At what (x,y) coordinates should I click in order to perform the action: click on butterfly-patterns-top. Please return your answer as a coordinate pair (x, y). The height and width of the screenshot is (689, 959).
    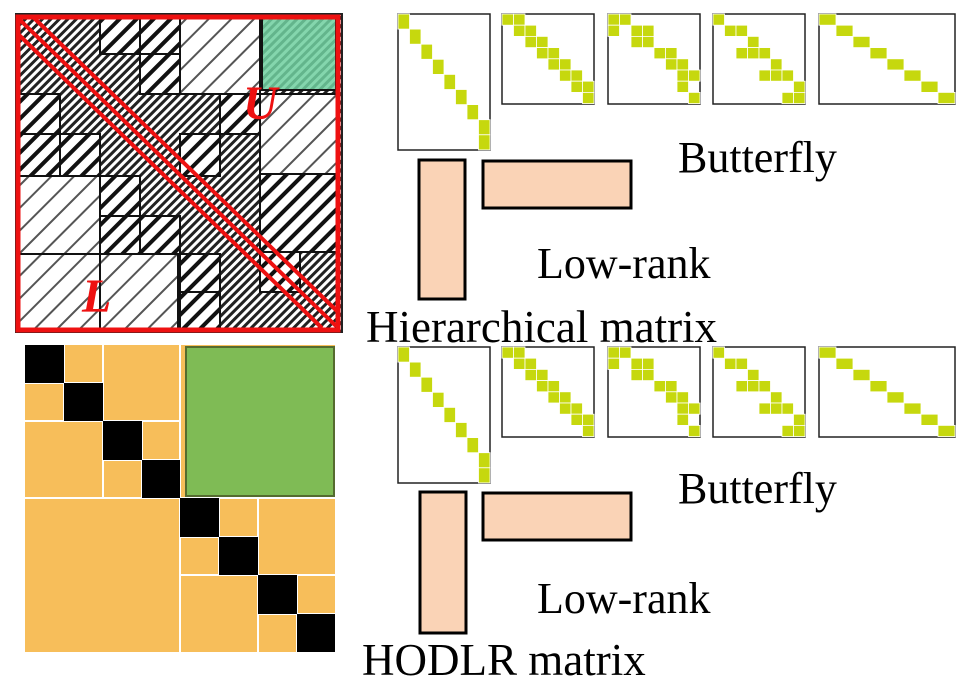
    Looking at the image, I should click on (676, 82).